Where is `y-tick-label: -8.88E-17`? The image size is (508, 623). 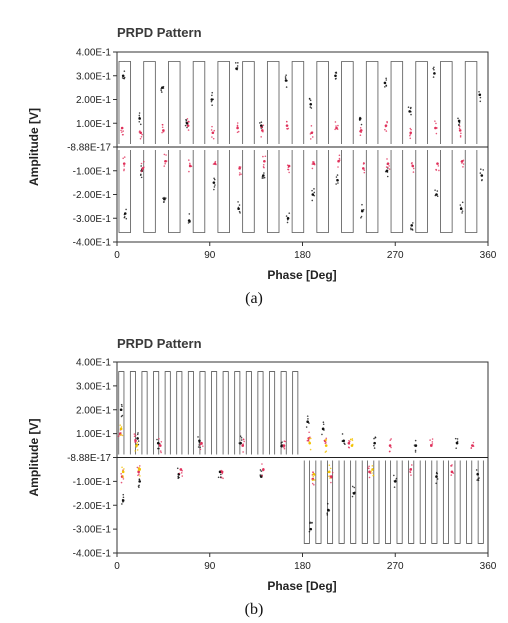 y-tick-label: -8.88E-17 is located at coordinates (89, 458).